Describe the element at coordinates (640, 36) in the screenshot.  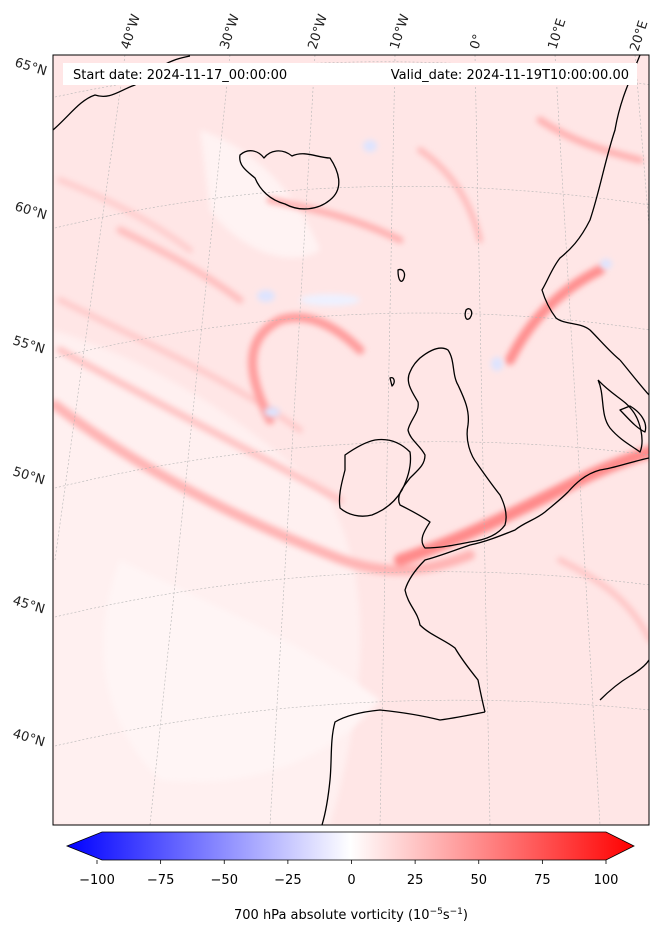
I see `lon-label-20e: 20°E` at that location.